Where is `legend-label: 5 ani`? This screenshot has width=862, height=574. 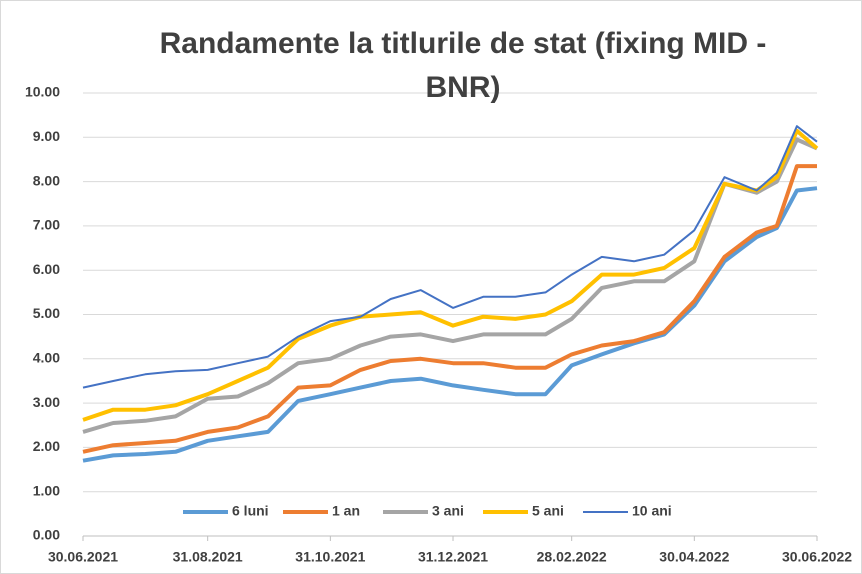
legend-label: 5 ani is located at coordinates (548, 511).